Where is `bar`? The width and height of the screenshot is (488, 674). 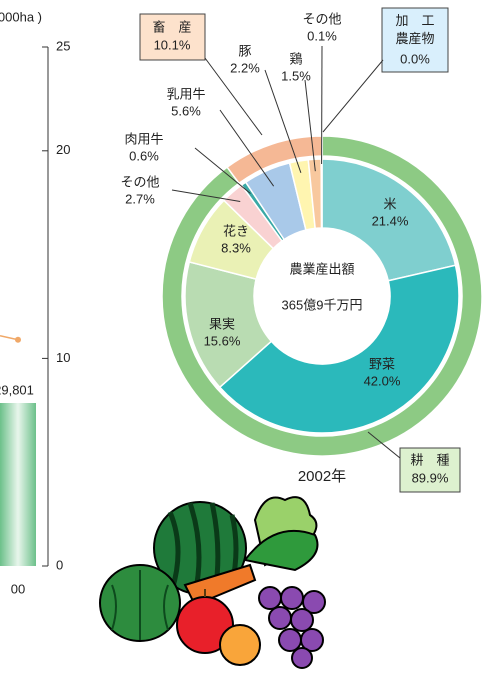
bar is located at coordinates (18, 484).